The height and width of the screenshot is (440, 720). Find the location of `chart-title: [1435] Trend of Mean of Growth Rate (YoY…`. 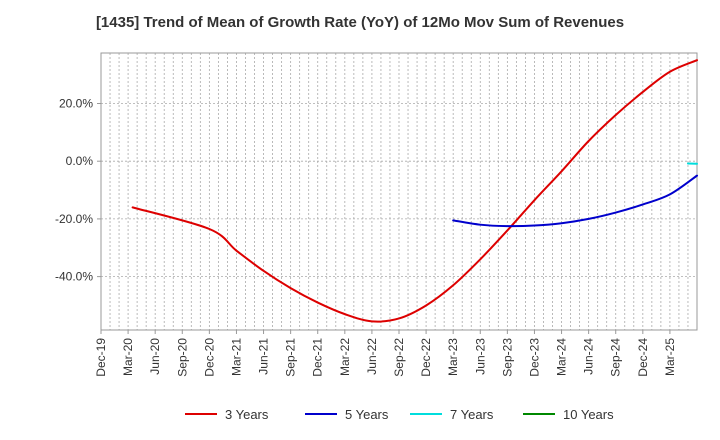

chart-title: [1435] Trend of Mean of Growth Rate (YoY… is located at coordinates (360, 22).